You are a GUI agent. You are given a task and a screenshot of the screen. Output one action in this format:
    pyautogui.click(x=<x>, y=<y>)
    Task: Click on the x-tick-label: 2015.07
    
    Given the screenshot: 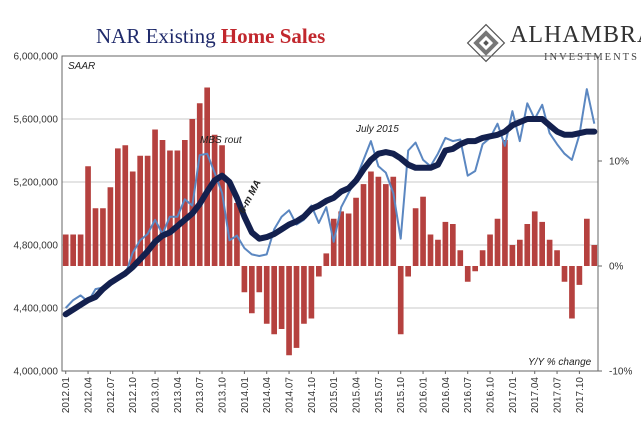 What is the action you would take?
    pyautogui.click(x=379, y=395)
    